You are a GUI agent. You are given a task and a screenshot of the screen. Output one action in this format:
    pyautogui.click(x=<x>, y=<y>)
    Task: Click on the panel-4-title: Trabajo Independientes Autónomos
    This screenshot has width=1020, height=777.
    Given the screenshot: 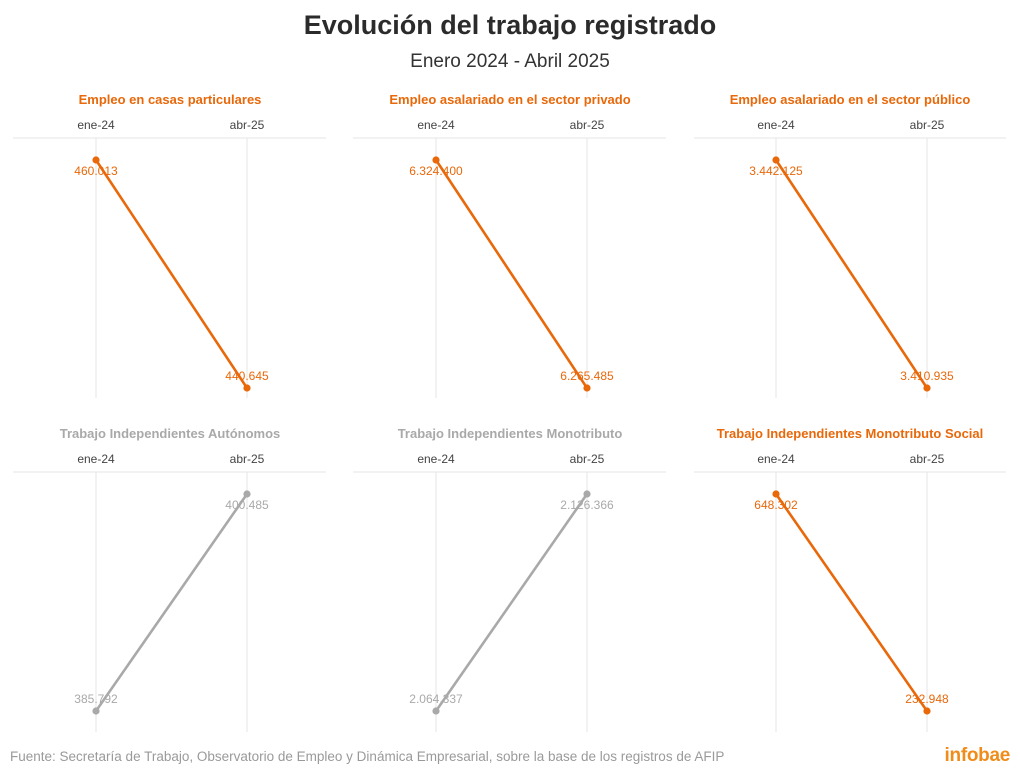 What is the action you would take?
    pyautogui.click(x=170, y=433)
    